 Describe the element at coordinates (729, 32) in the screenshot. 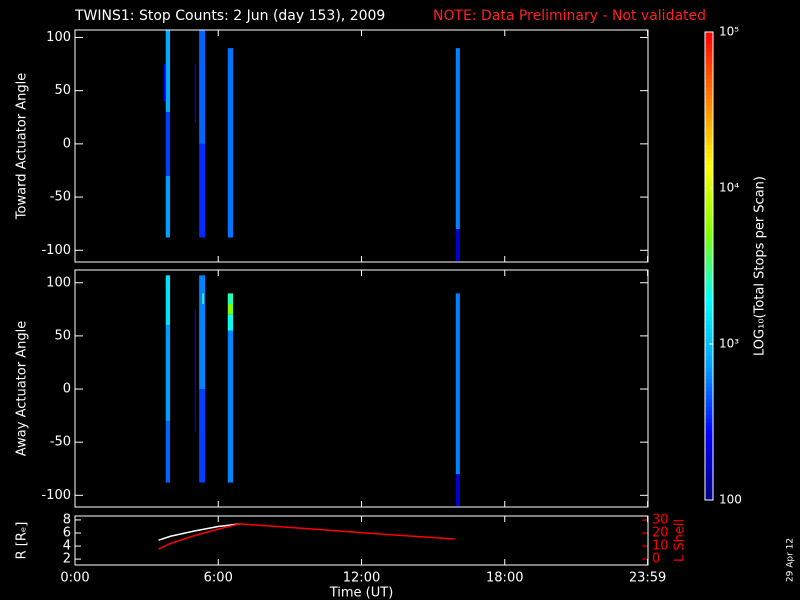

I see `colorbar-tick-label: 10⁵` at that location.